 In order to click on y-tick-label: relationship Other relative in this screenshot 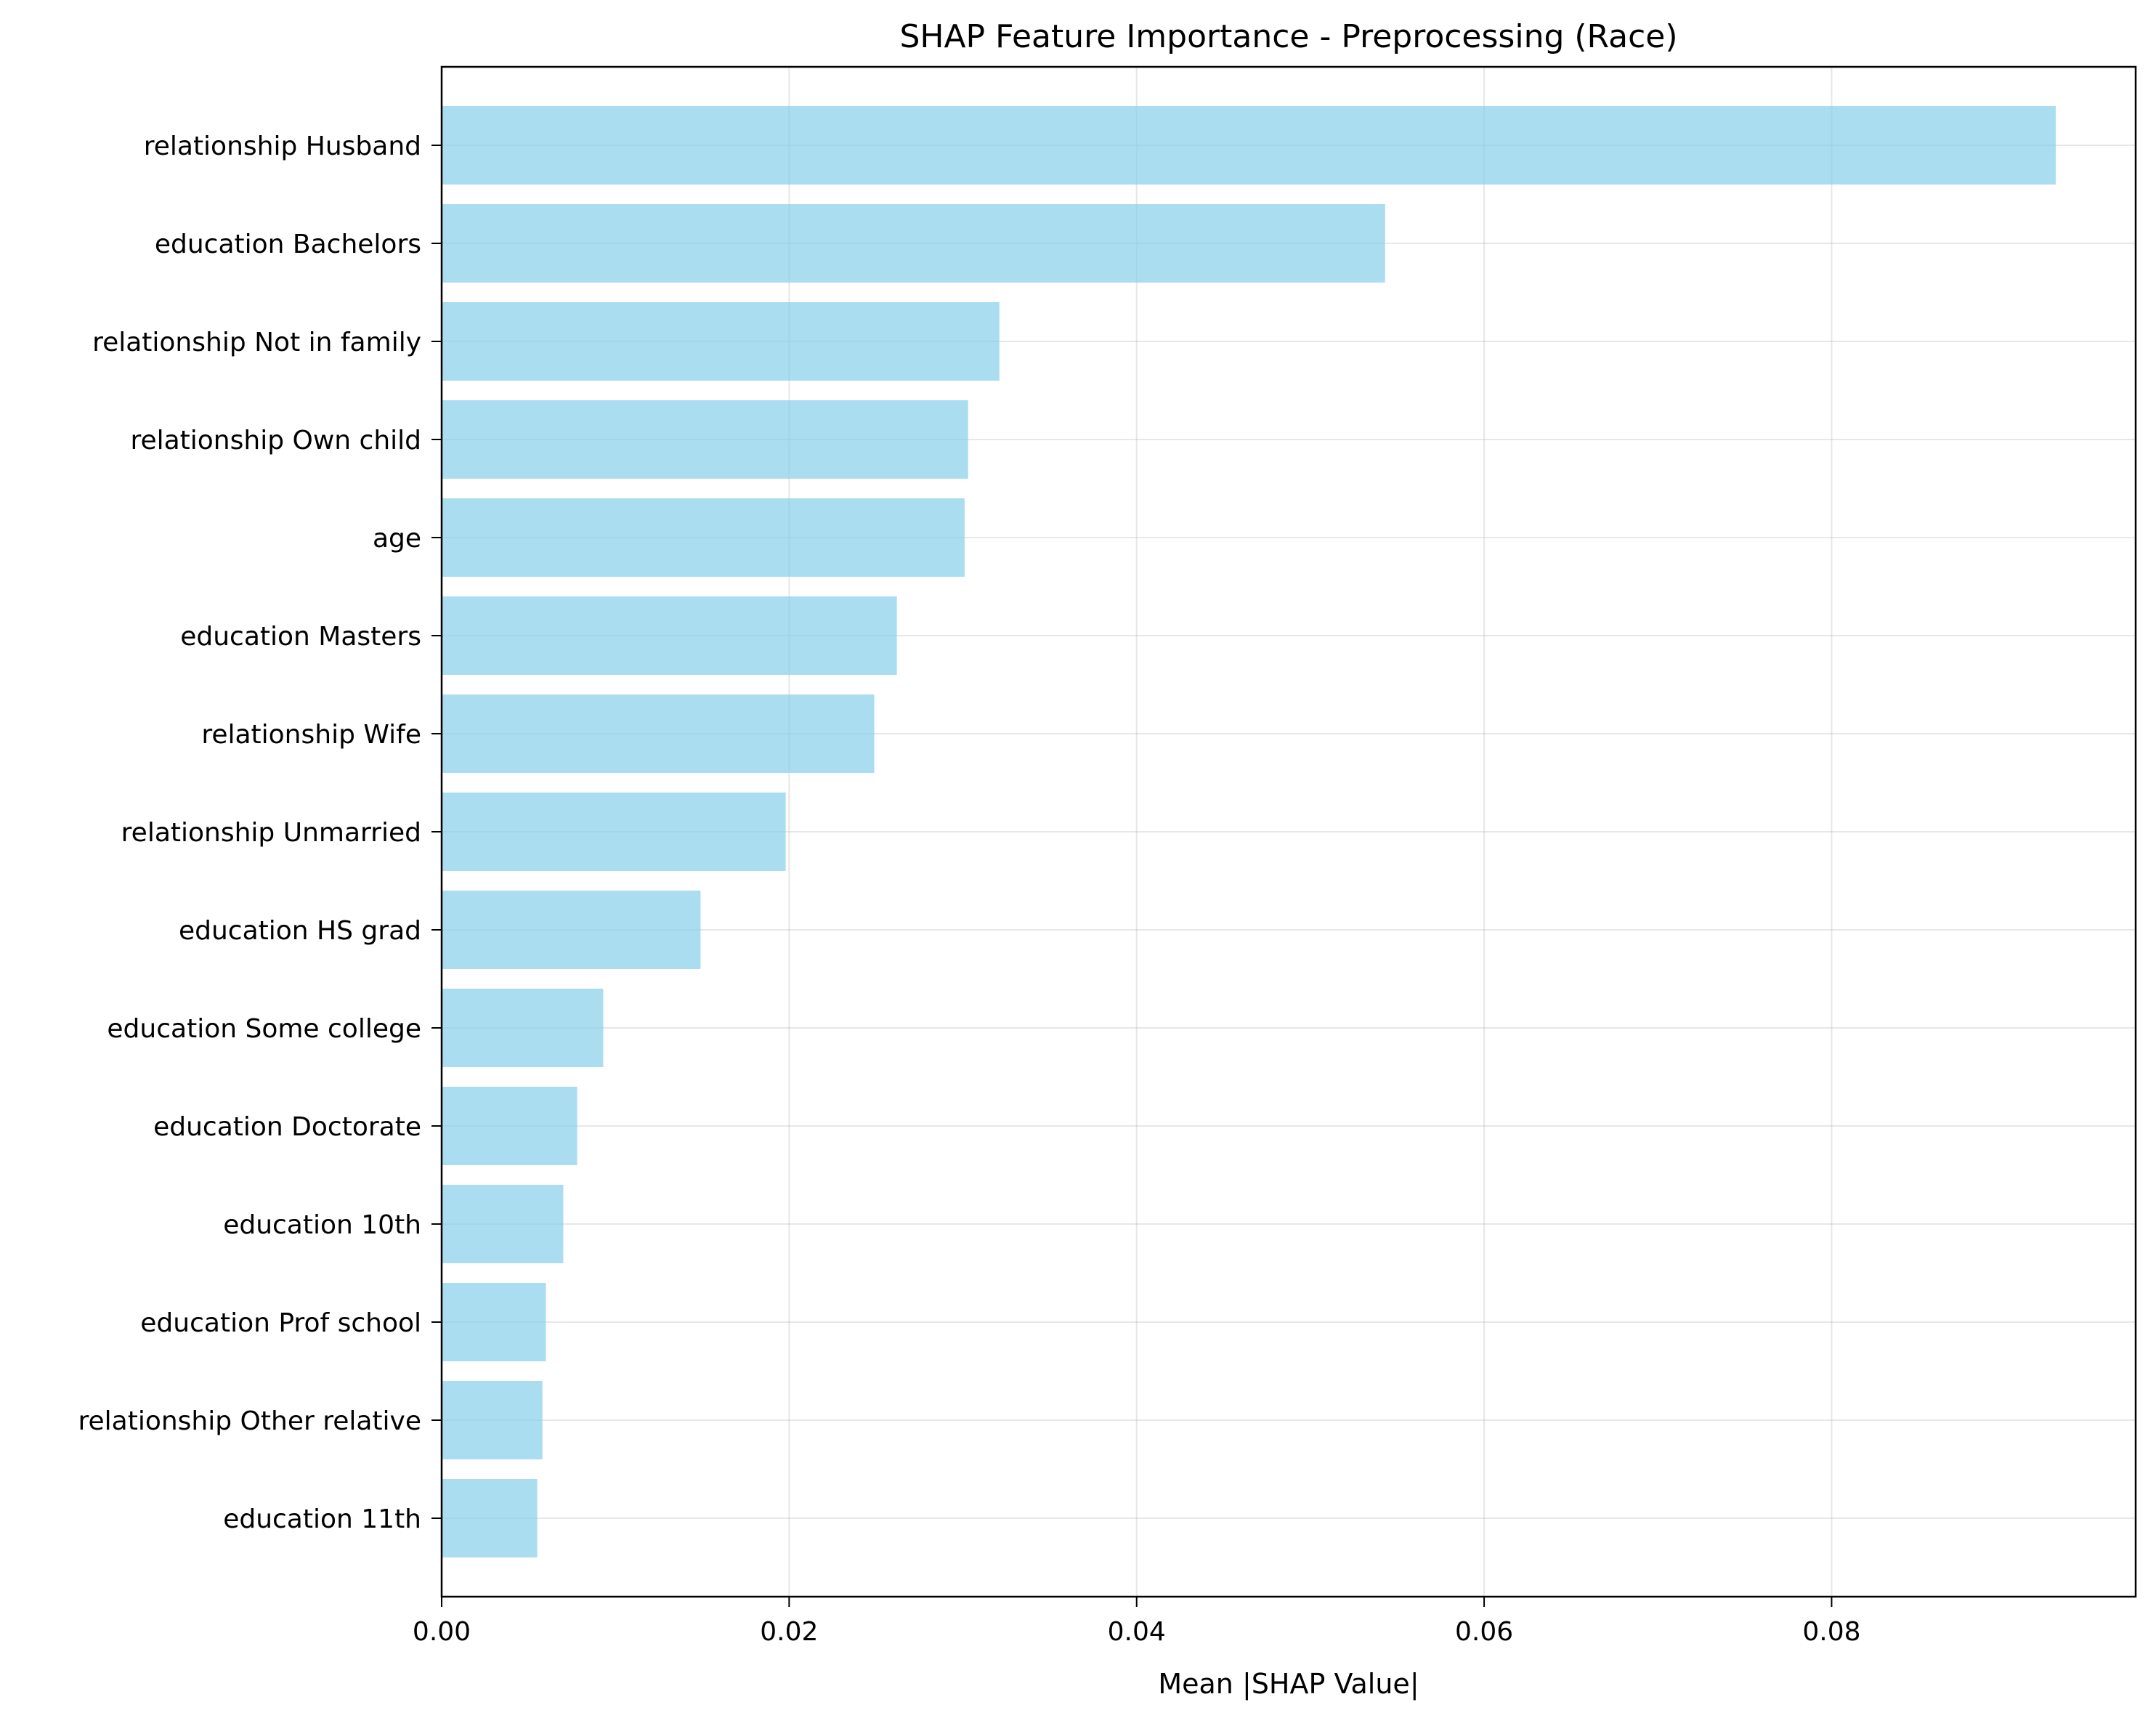, I will do `click(250, 1421)`.